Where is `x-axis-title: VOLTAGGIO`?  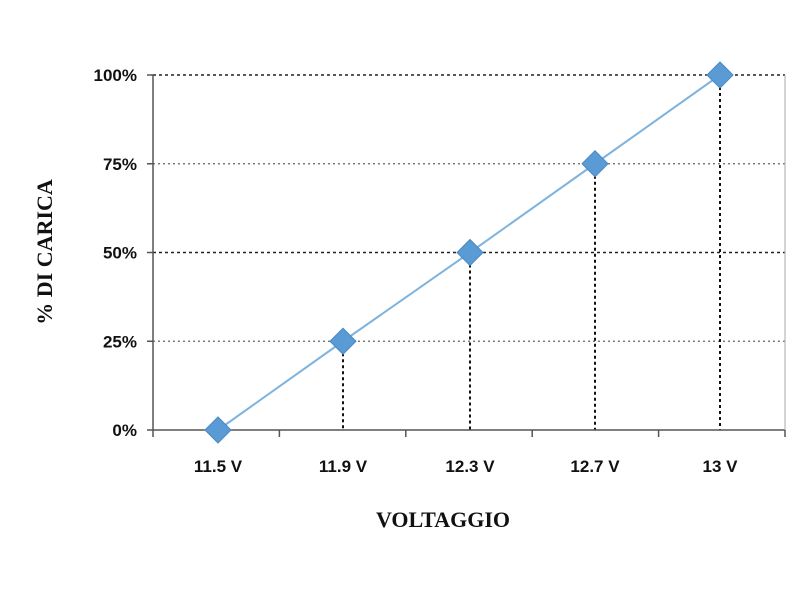
x-axis-title: VOLTAGGIO is located at coordinates (443, 519).